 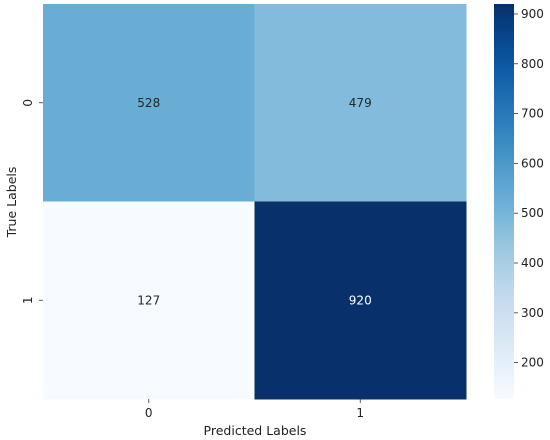 What do you see at coordinates (532, 263) in the screenshot?
I see `colorbar-tick-label: 400` at bounding box center [532, 263].